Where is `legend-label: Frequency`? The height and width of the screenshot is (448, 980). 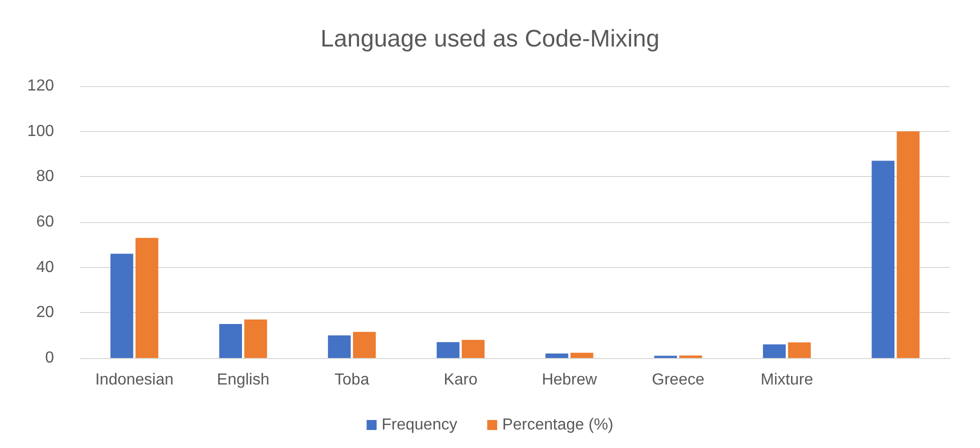 legend-label: Frequency is located at coordinates (420, 425).